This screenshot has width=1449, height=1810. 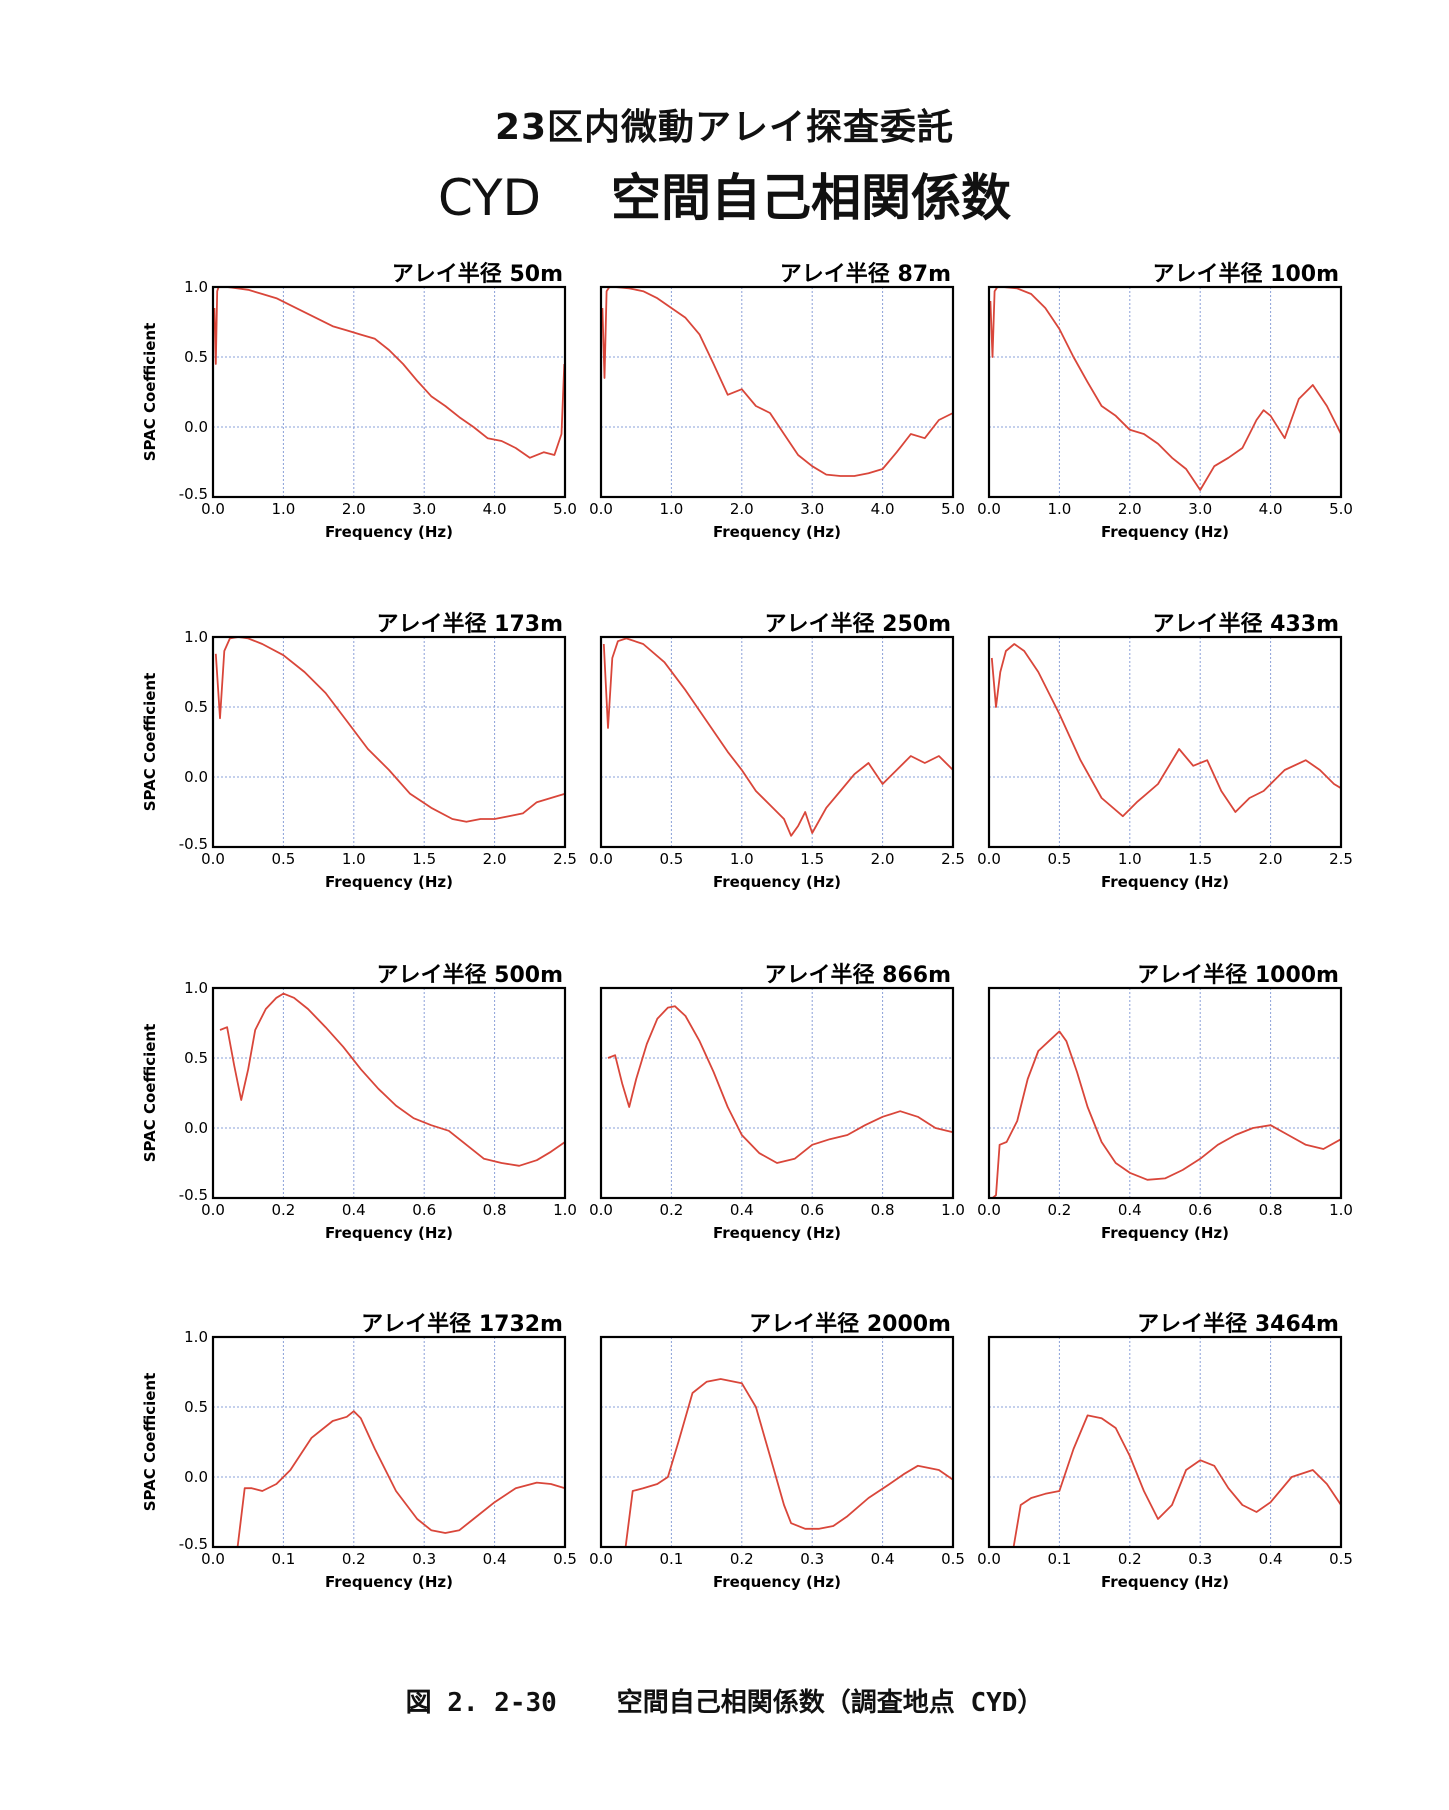 I want to click on chart-title: アレイ半径 2000m, so click(x=850, y=1324).